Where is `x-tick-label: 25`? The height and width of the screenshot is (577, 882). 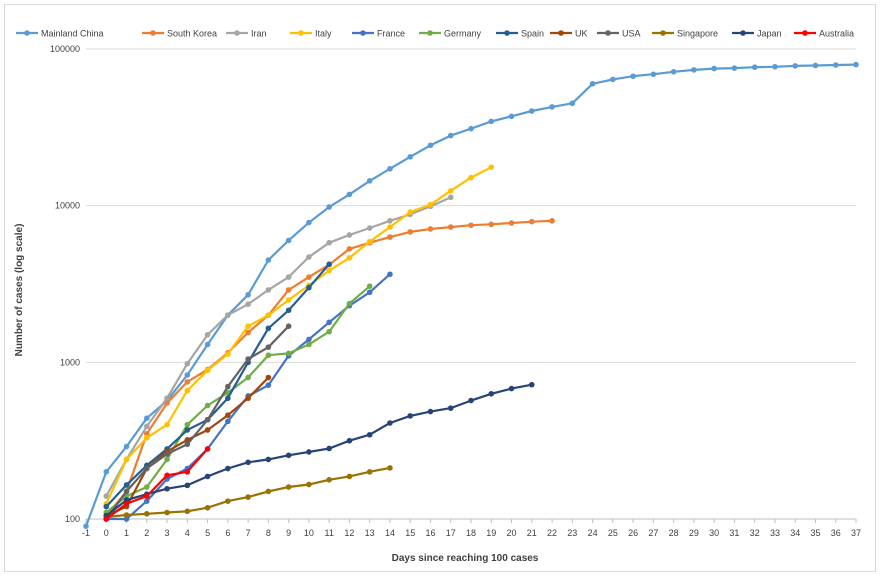
x-tick-label: 25 is located at coordinates (613, 533).